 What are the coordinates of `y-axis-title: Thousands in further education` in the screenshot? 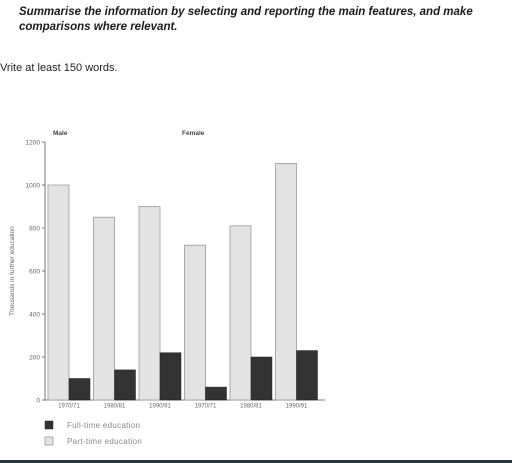 It's located at (12, 271).